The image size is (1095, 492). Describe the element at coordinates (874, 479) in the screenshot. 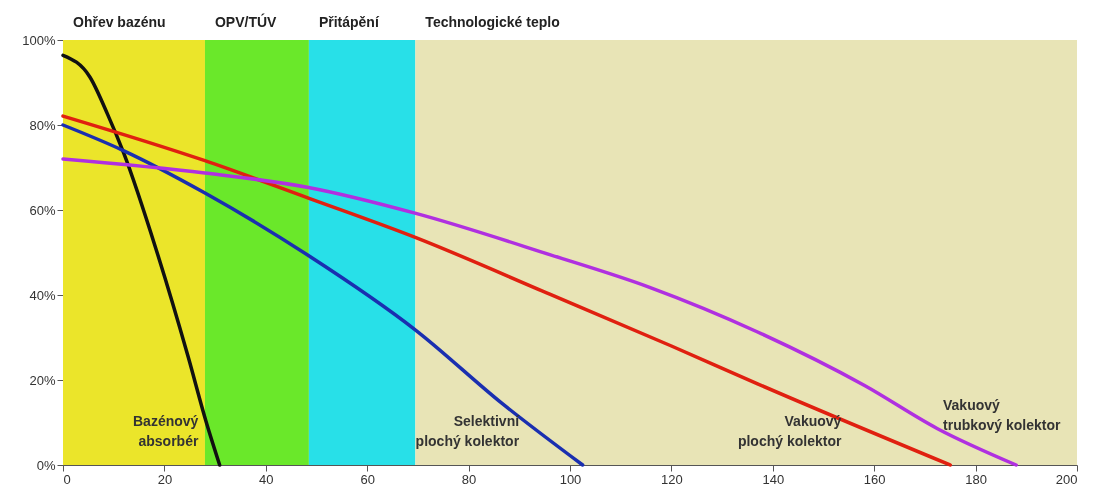

I see `x-tick-label: 160` at that location.